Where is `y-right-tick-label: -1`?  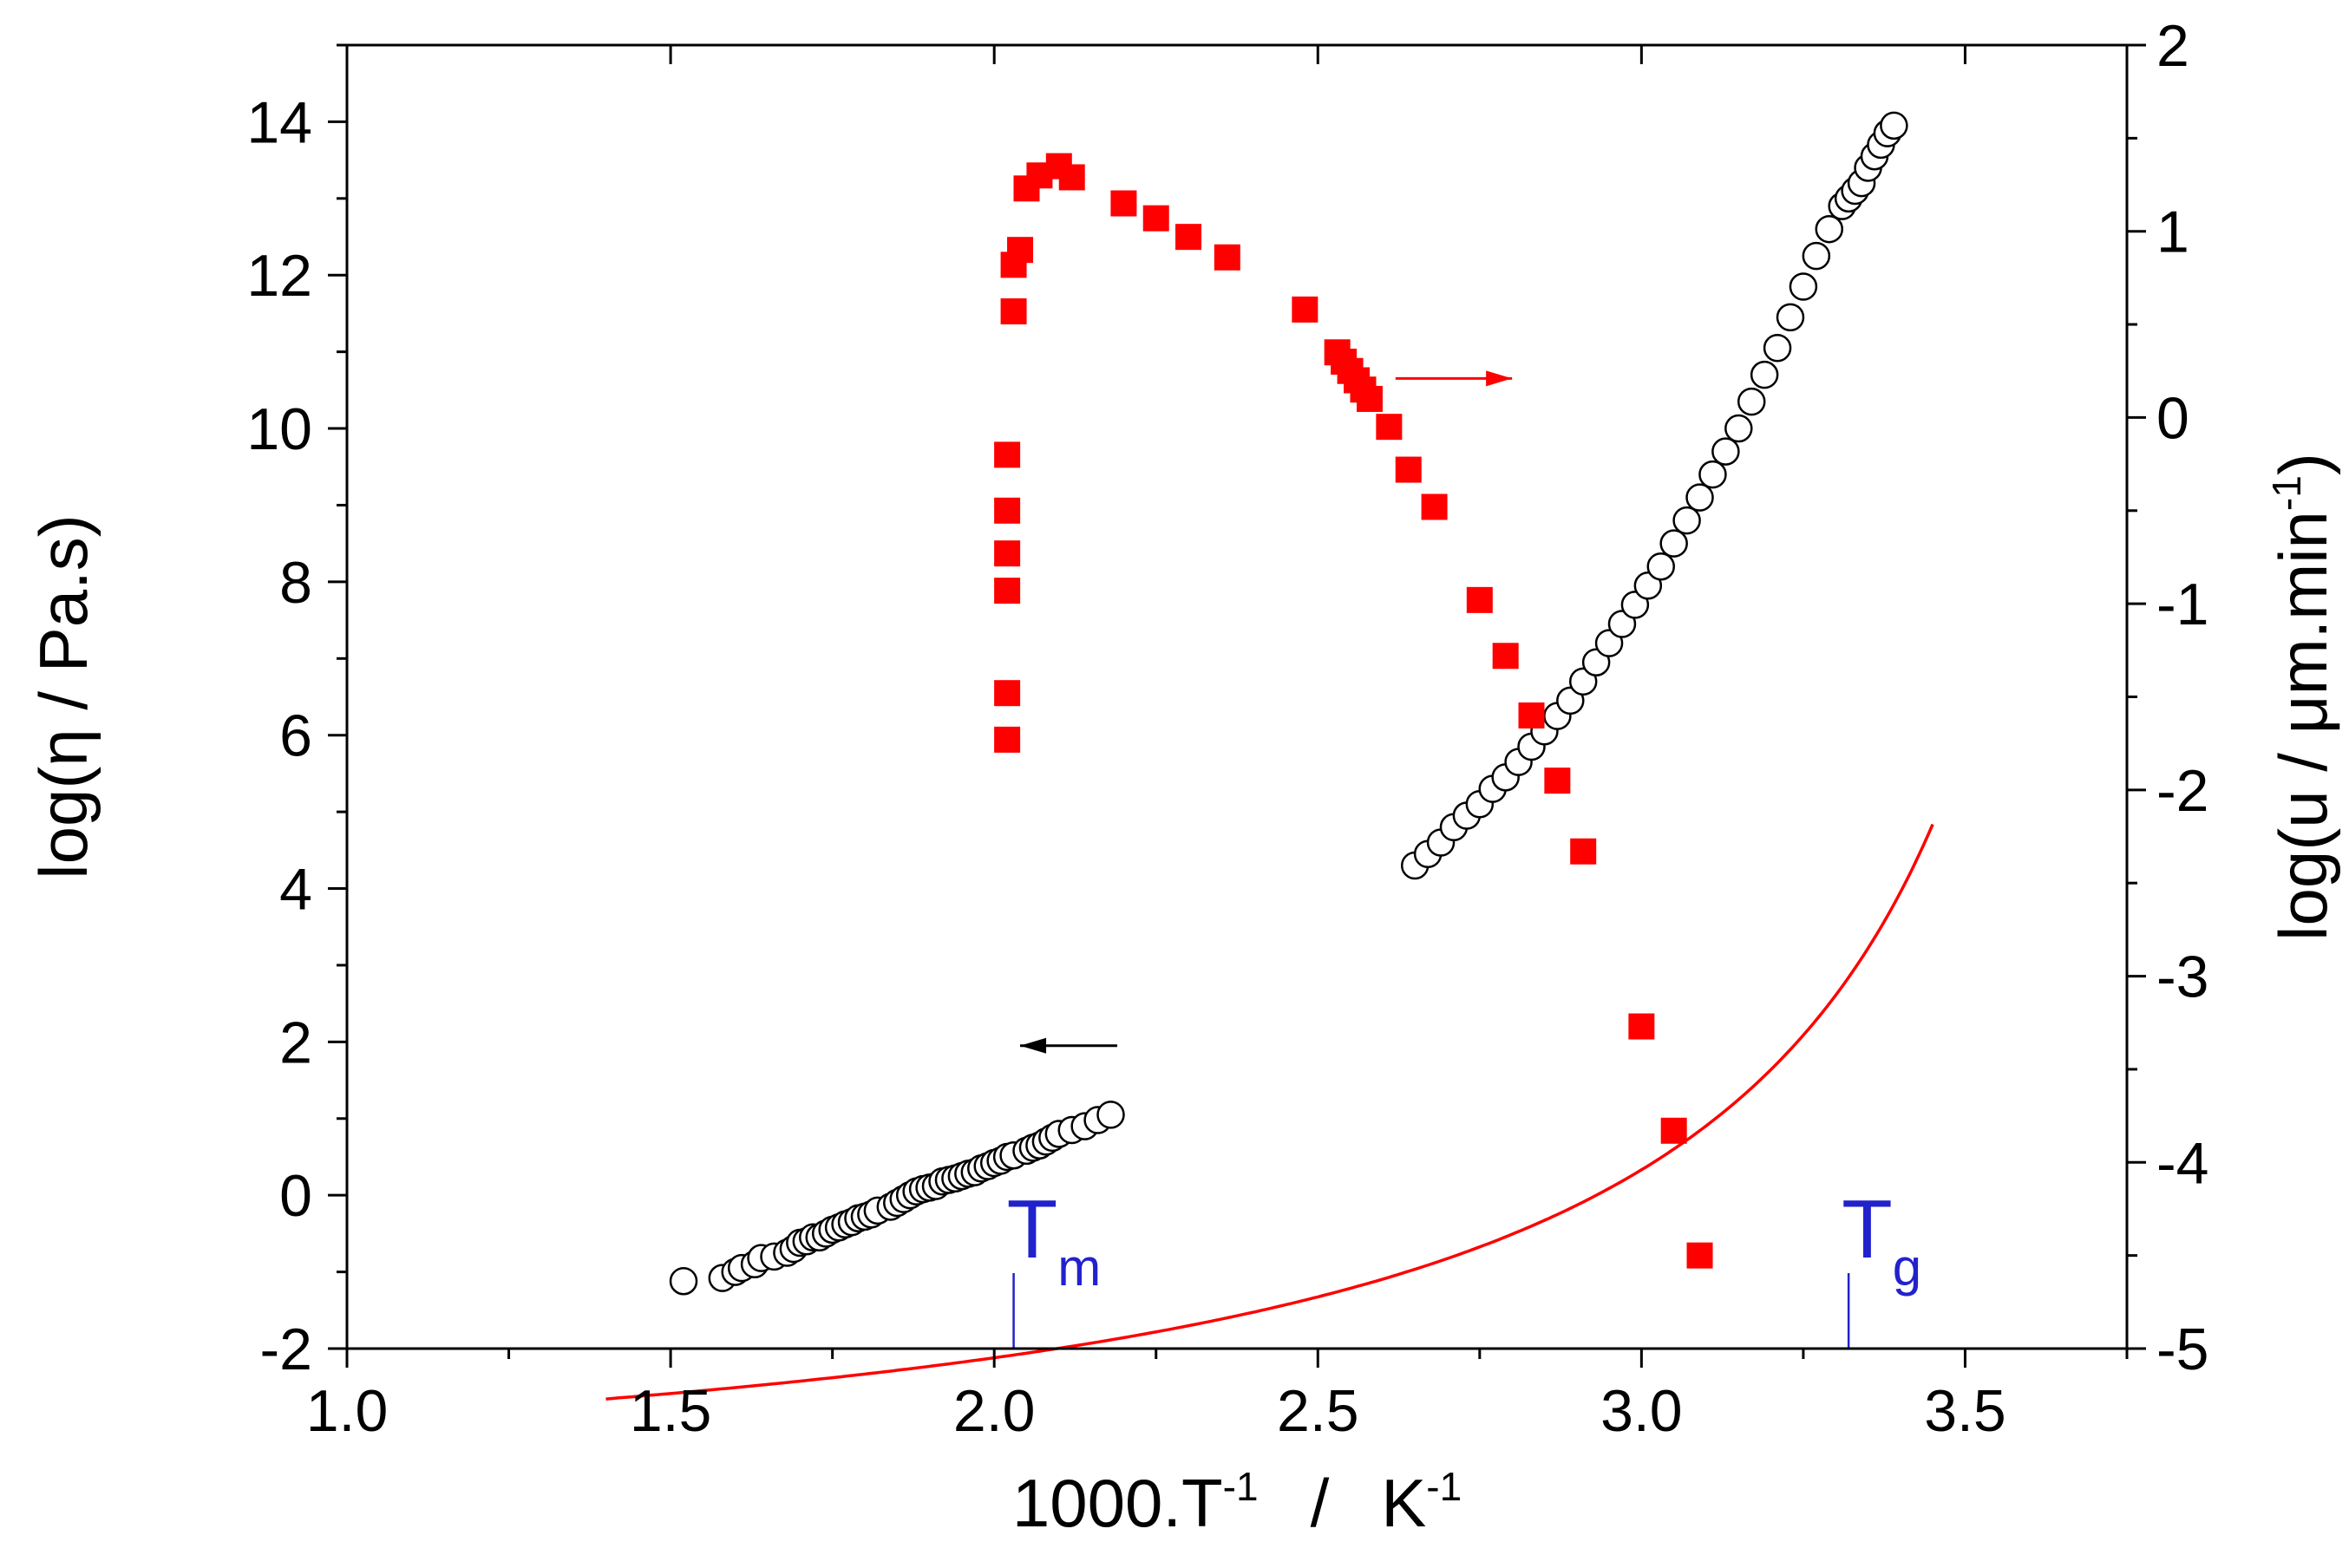 y-right-tick-label: -1 is located at coordinates (2182, 604).